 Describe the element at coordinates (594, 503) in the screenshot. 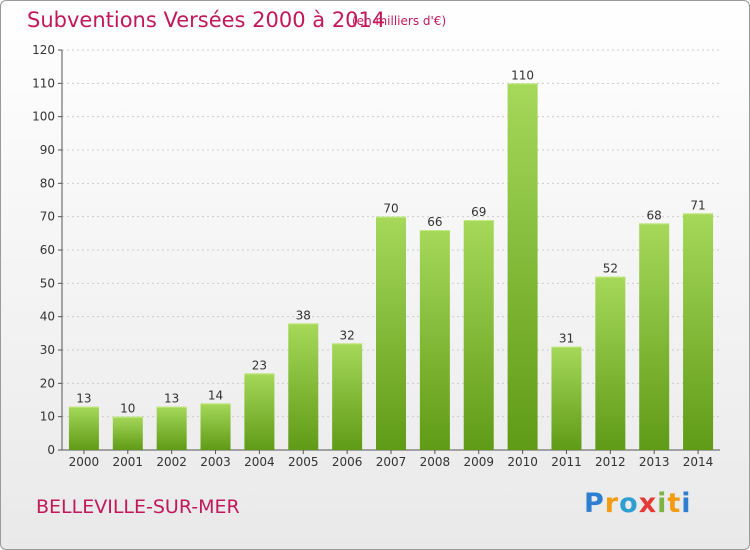

I see `logo-letter: P` at that location.